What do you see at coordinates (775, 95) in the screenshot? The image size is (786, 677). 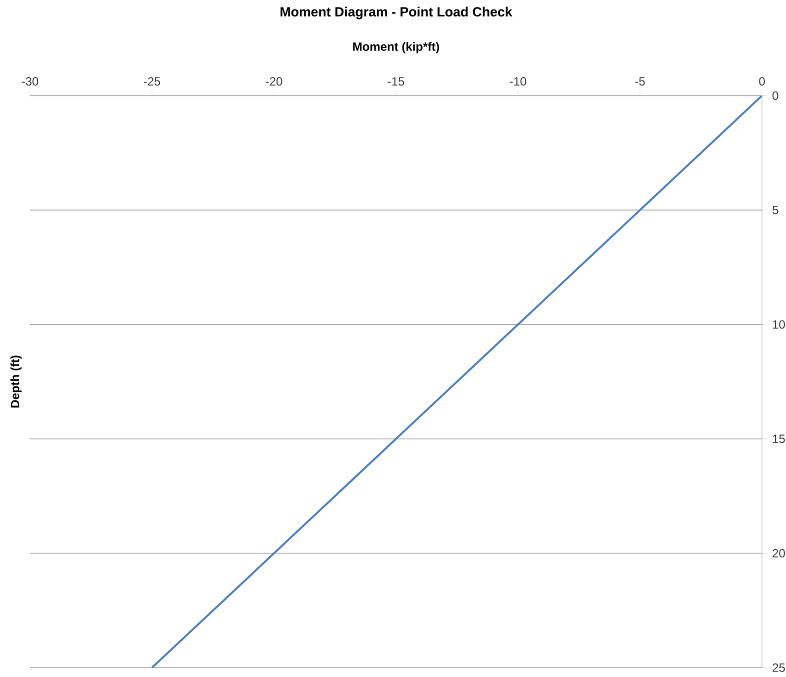 I see `y-tick-label: 0` at bounding box center [775, 95].